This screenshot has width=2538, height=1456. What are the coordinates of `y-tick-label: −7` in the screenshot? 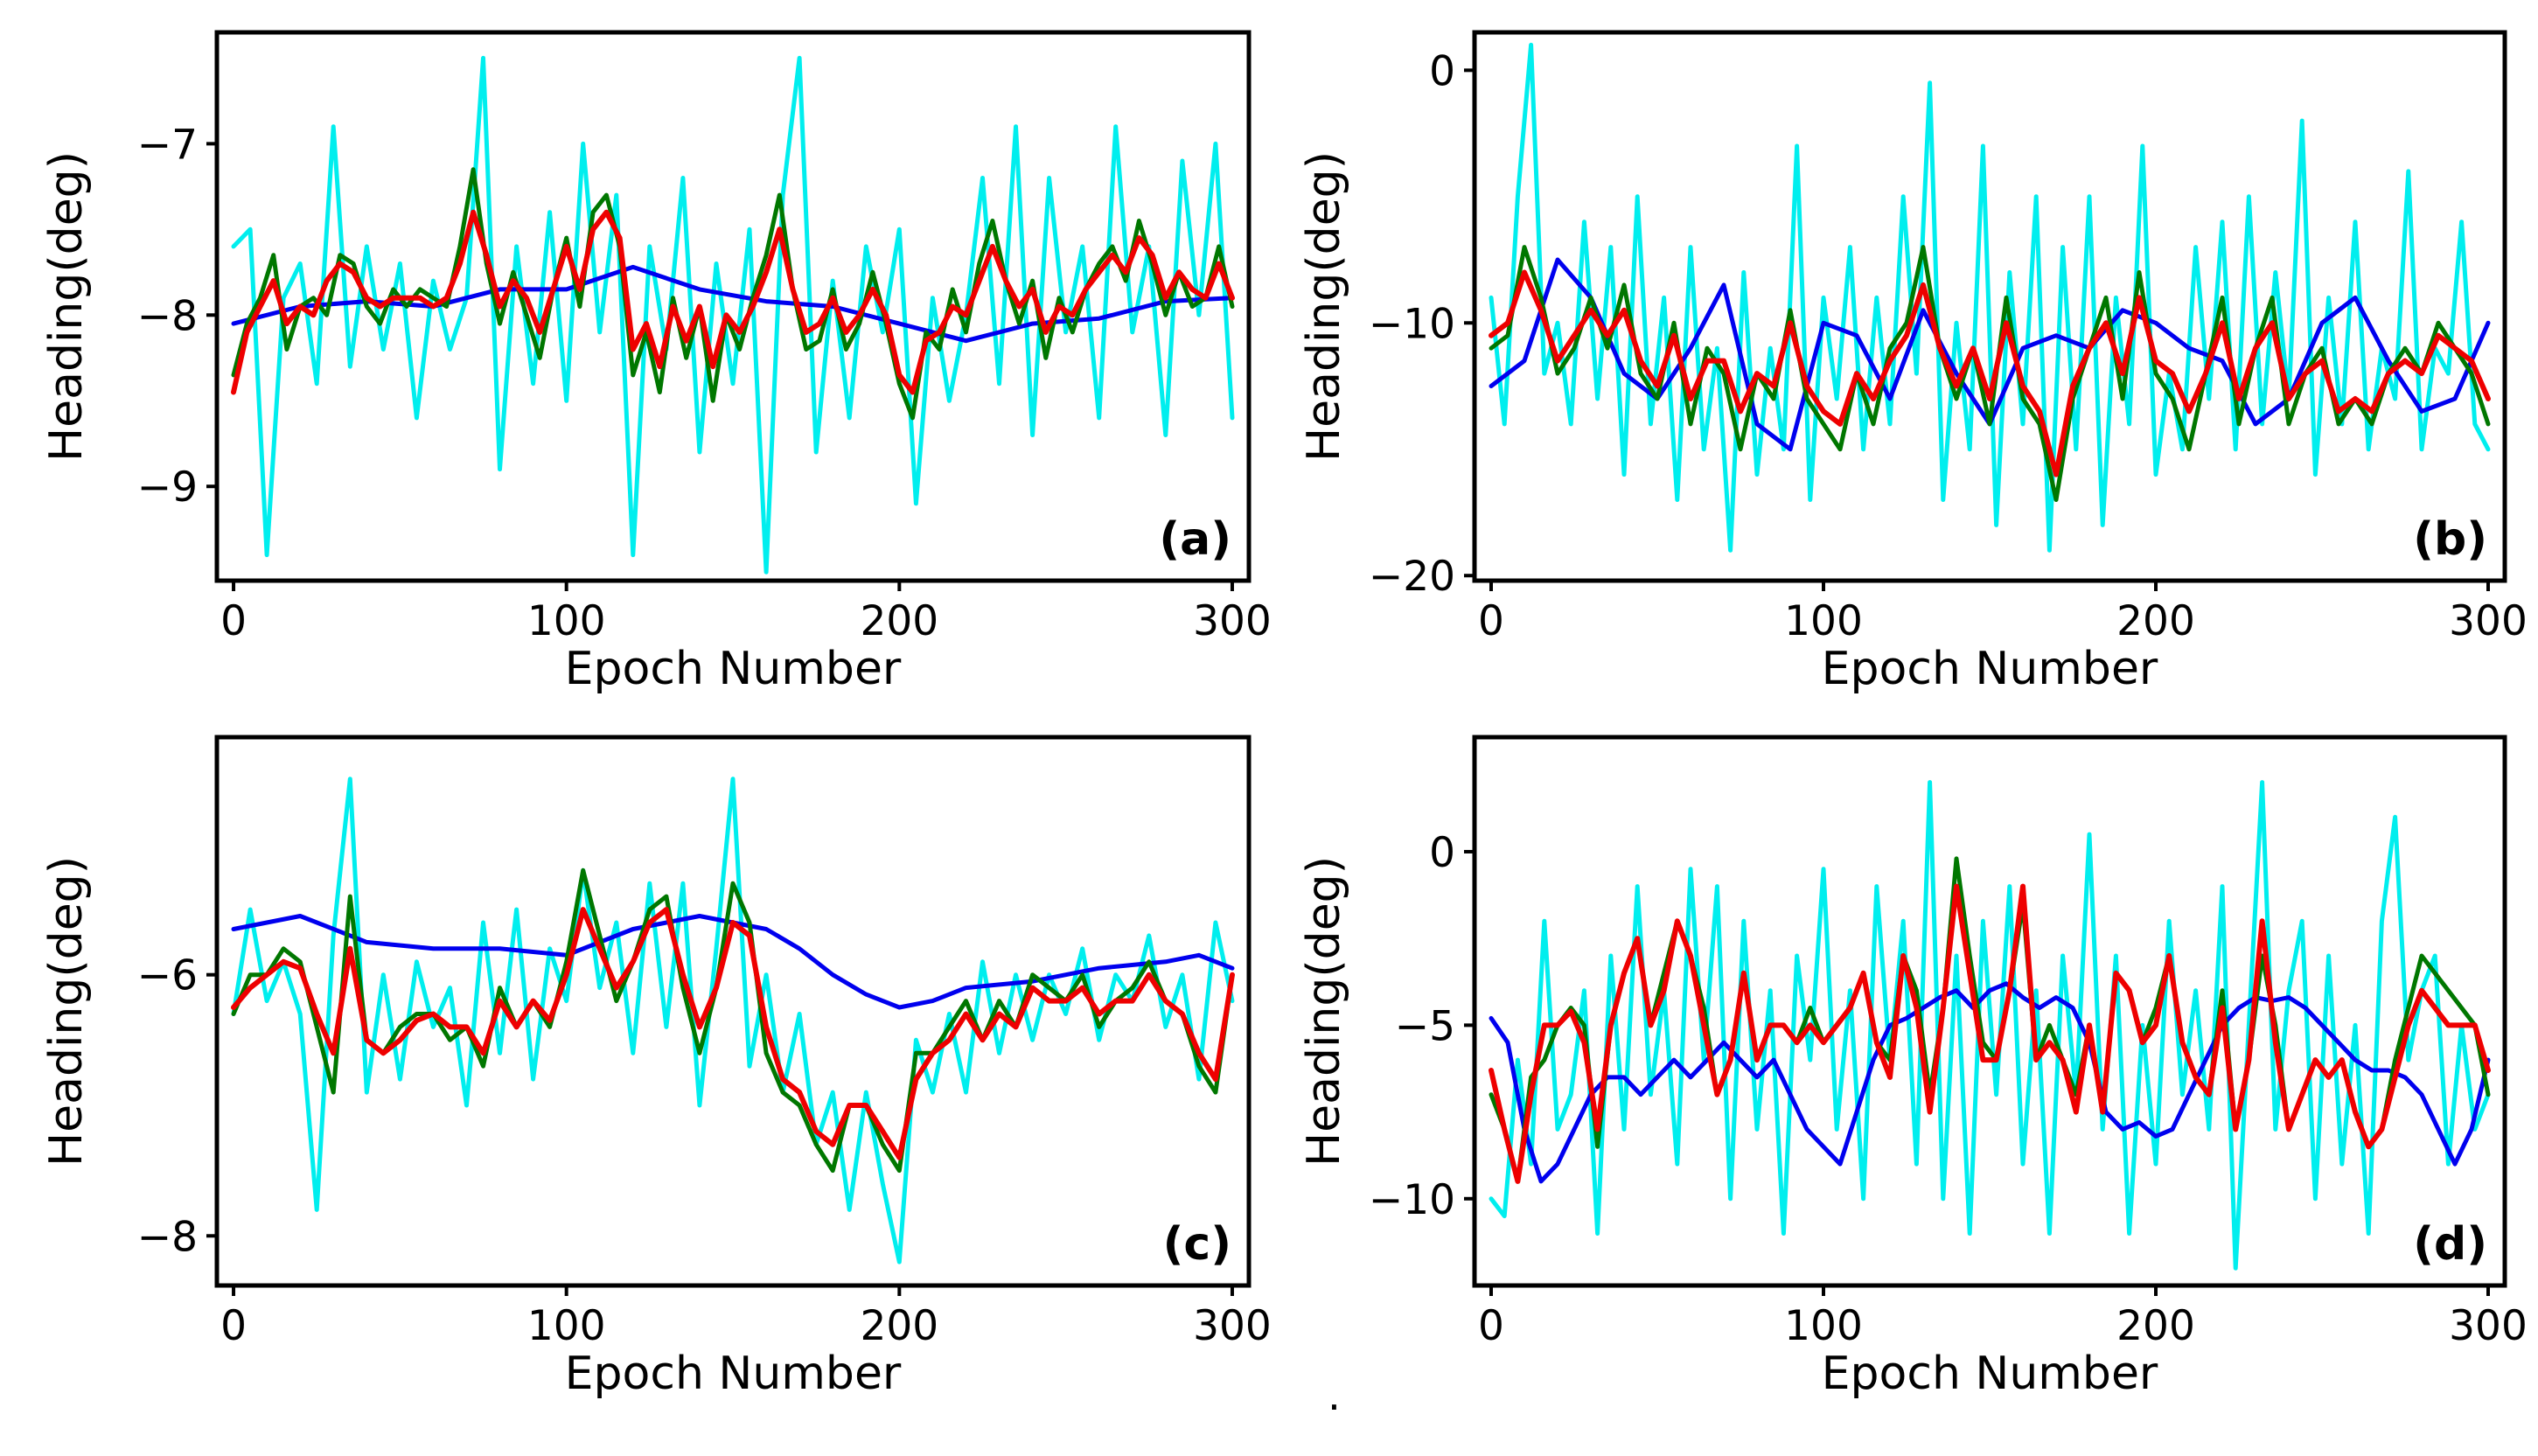 It's located at (167, 145).